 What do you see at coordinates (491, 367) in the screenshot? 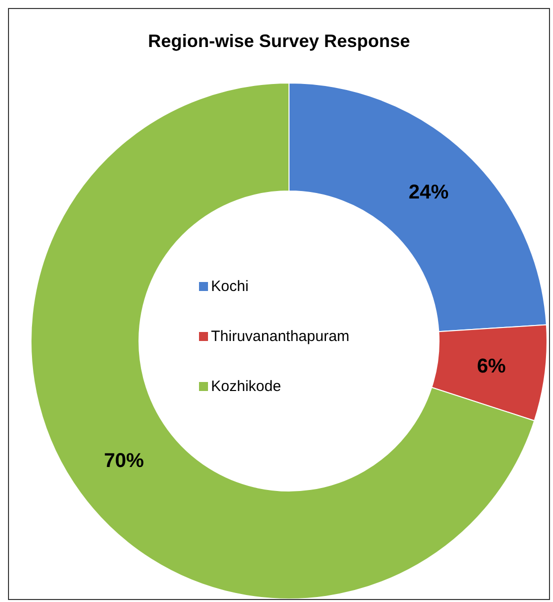
I see `data-label: 6%` at bounding box center [491, 367].